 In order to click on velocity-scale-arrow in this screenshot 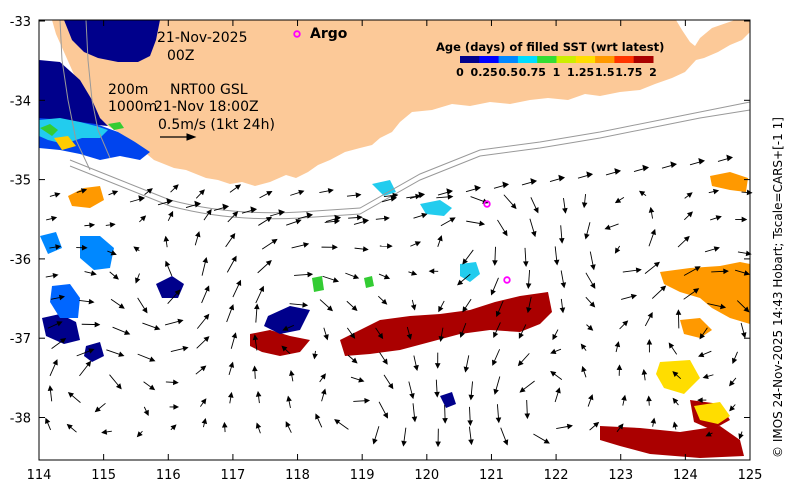, I will do `click(178, 137)`.